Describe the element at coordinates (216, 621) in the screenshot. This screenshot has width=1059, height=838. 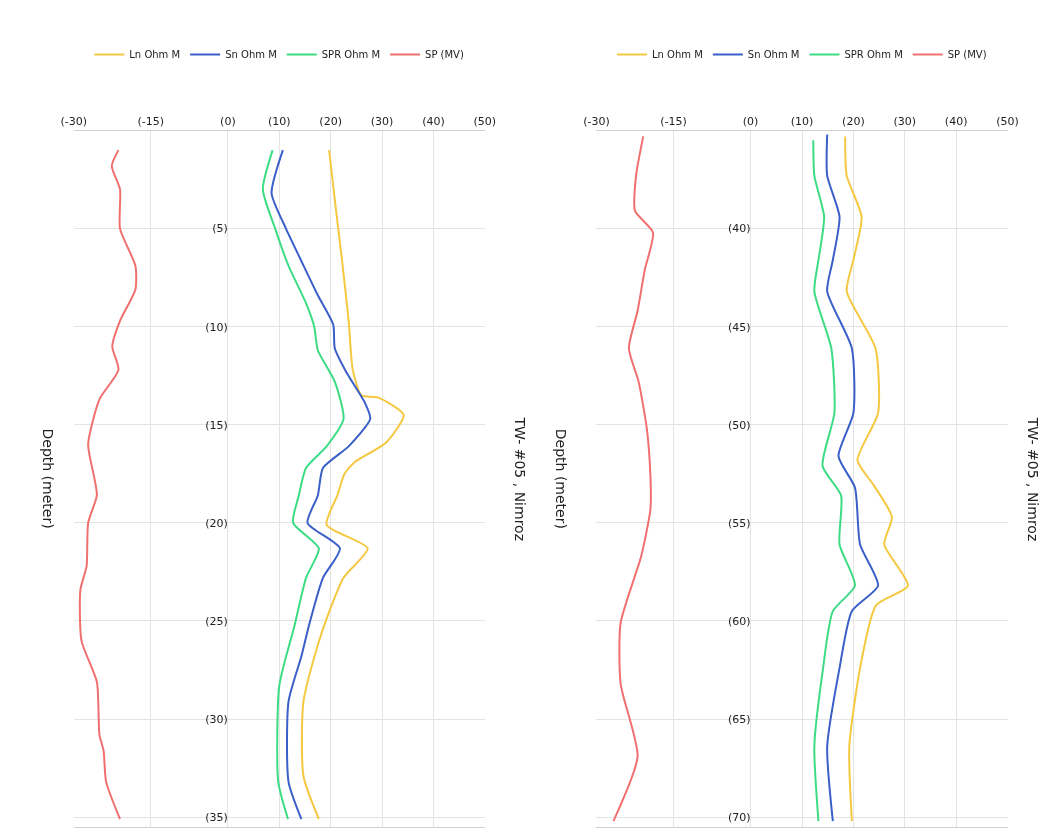
I see `y-tick-label: (25)` at that location.